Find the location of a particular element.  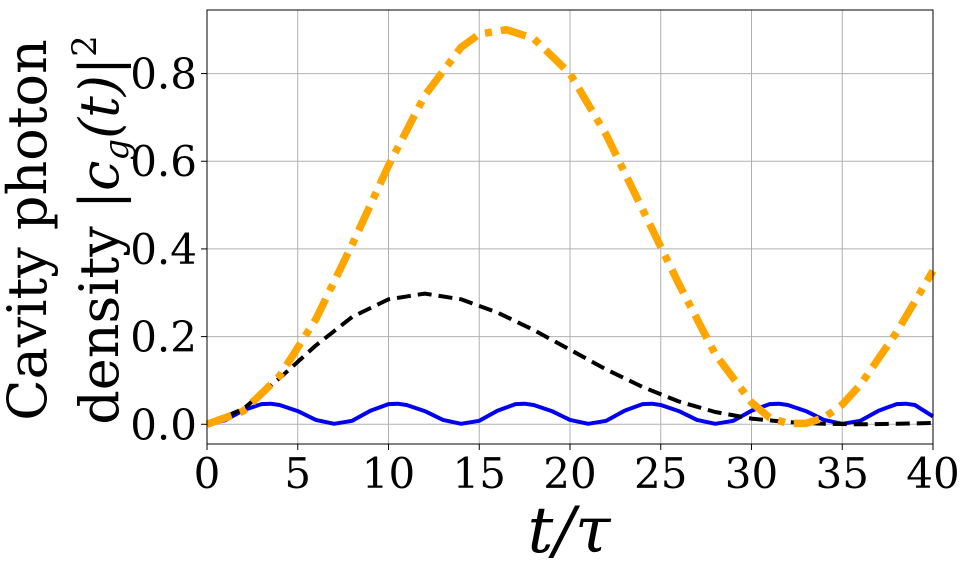

y-tick-label: 0.6 is located at coordinates (163, 161).